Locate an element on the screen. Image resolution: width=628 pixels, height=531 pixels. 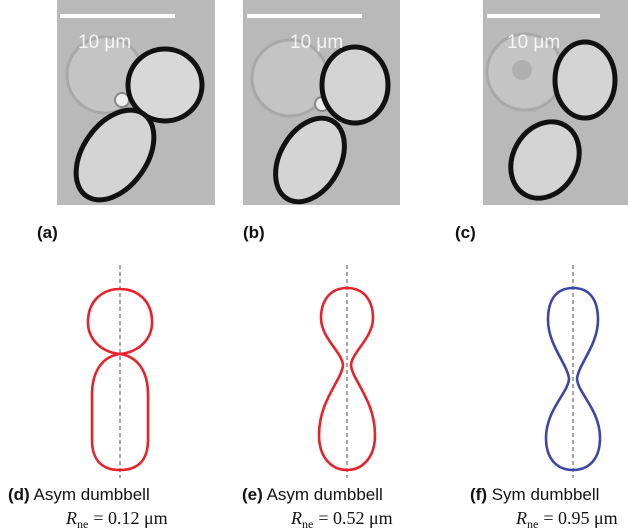
shape-d is located at coordinates (120, 379).